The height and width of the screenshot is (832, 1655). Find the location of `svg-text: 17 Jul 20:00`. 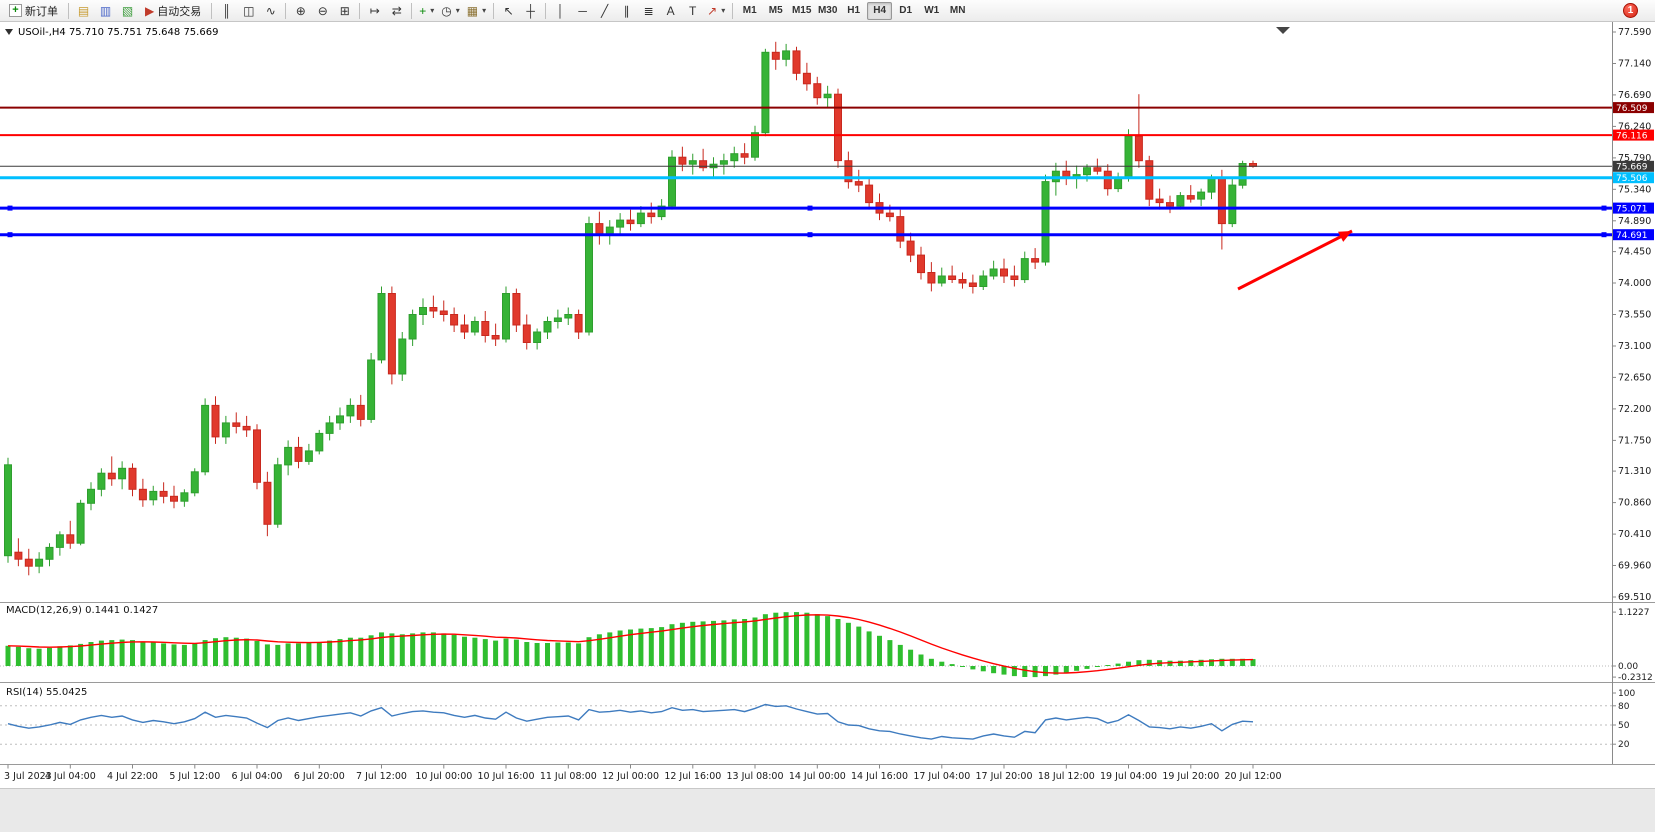

svg-text: 17 Jul 20:00 is located at coordinates (1004, 776).